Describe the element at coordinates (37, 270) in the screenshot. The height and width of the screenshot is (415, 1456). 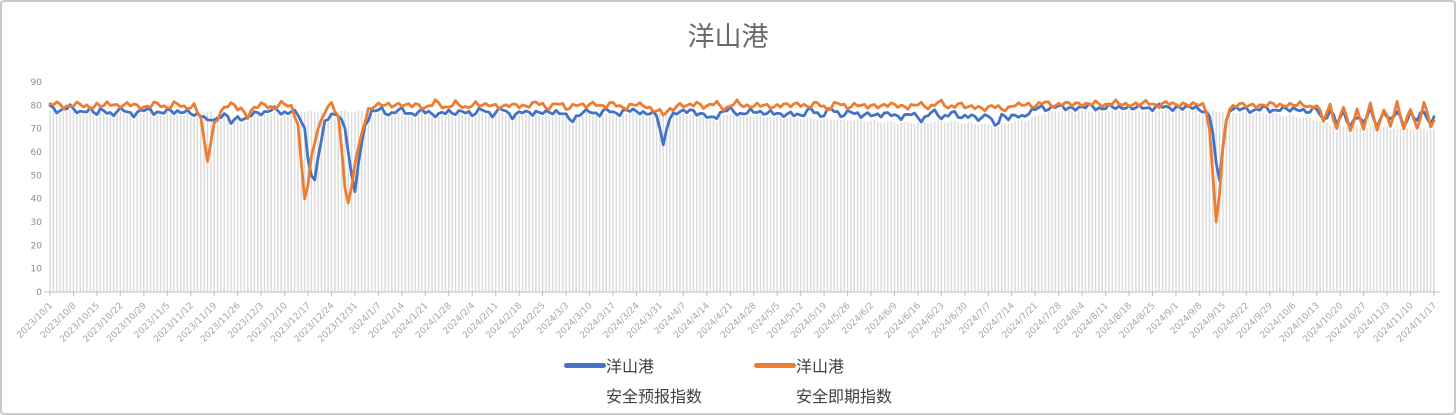
I see `y-axis-tick-label: 10` at that location.